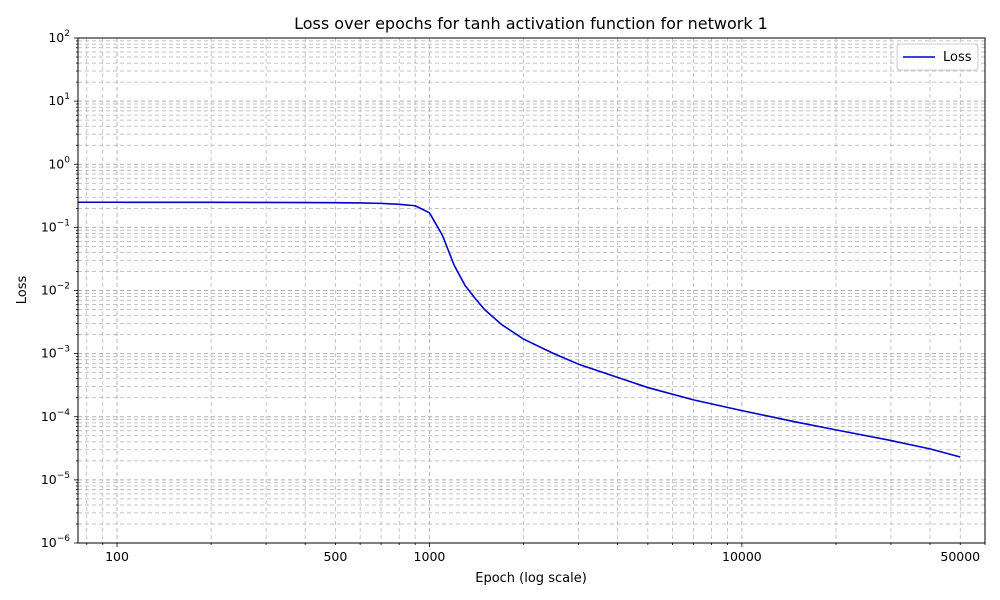  What do you see at coordinates (55, 416) in the screenshot?
I see `y-tick-label: 10⁻⁴` at bounding box center [55, 416].